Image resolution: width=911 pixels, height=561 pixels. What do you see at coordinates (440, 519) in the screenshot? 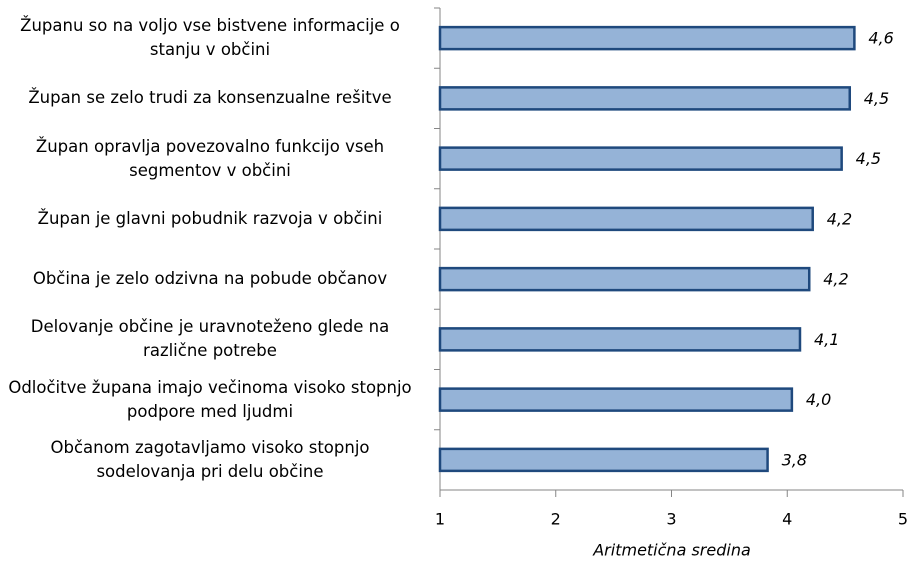
I see `x-tick-label: 1` at bounding box center [440, 519].